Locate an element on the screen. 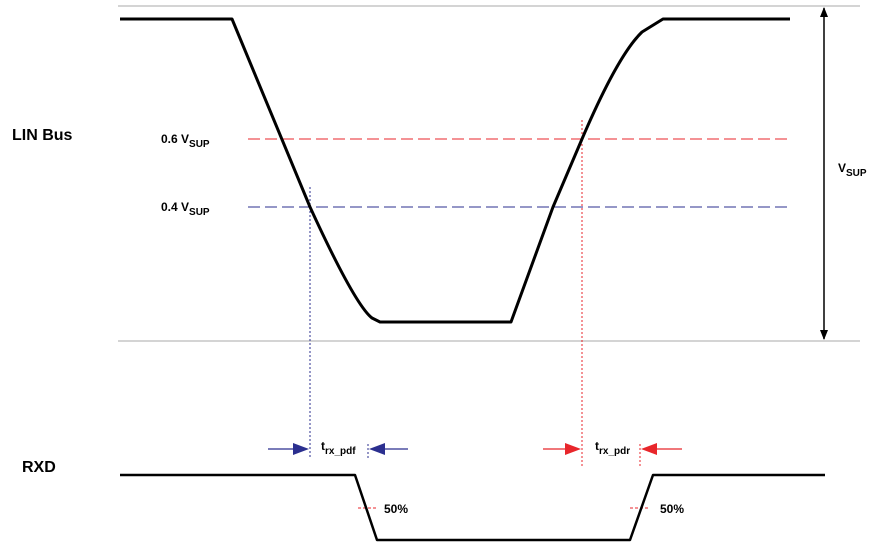 The height and width of the screenshot is (548, 875). rxd-waveform is located at coordinates (472, 507).